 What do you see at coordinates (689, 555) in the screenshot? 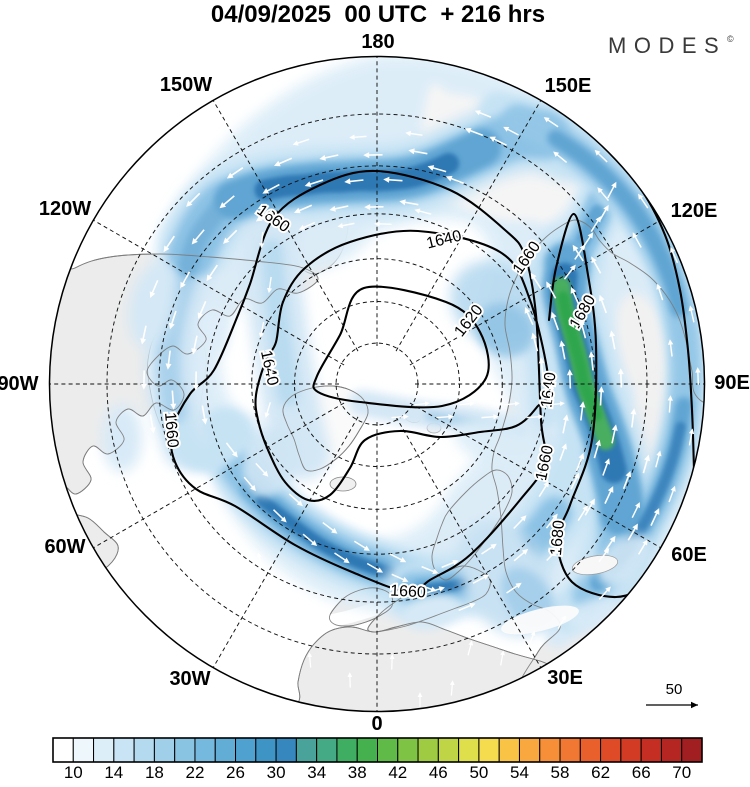
I see `svg-text: 60E` at bounding box center [689, 555].